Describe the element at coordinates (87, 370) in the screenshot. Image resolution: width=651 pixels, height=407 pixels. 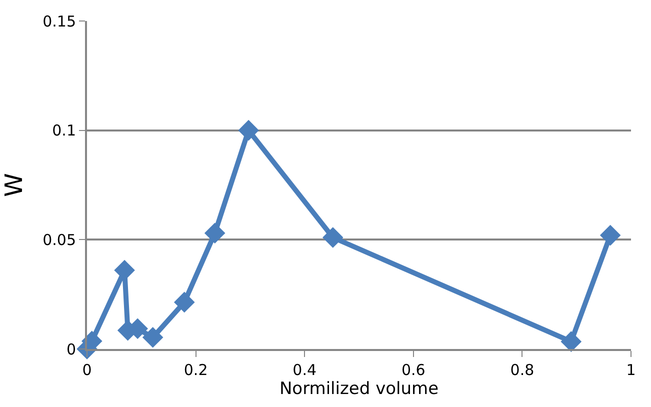
I see `x-tick-label: 0` at that location.